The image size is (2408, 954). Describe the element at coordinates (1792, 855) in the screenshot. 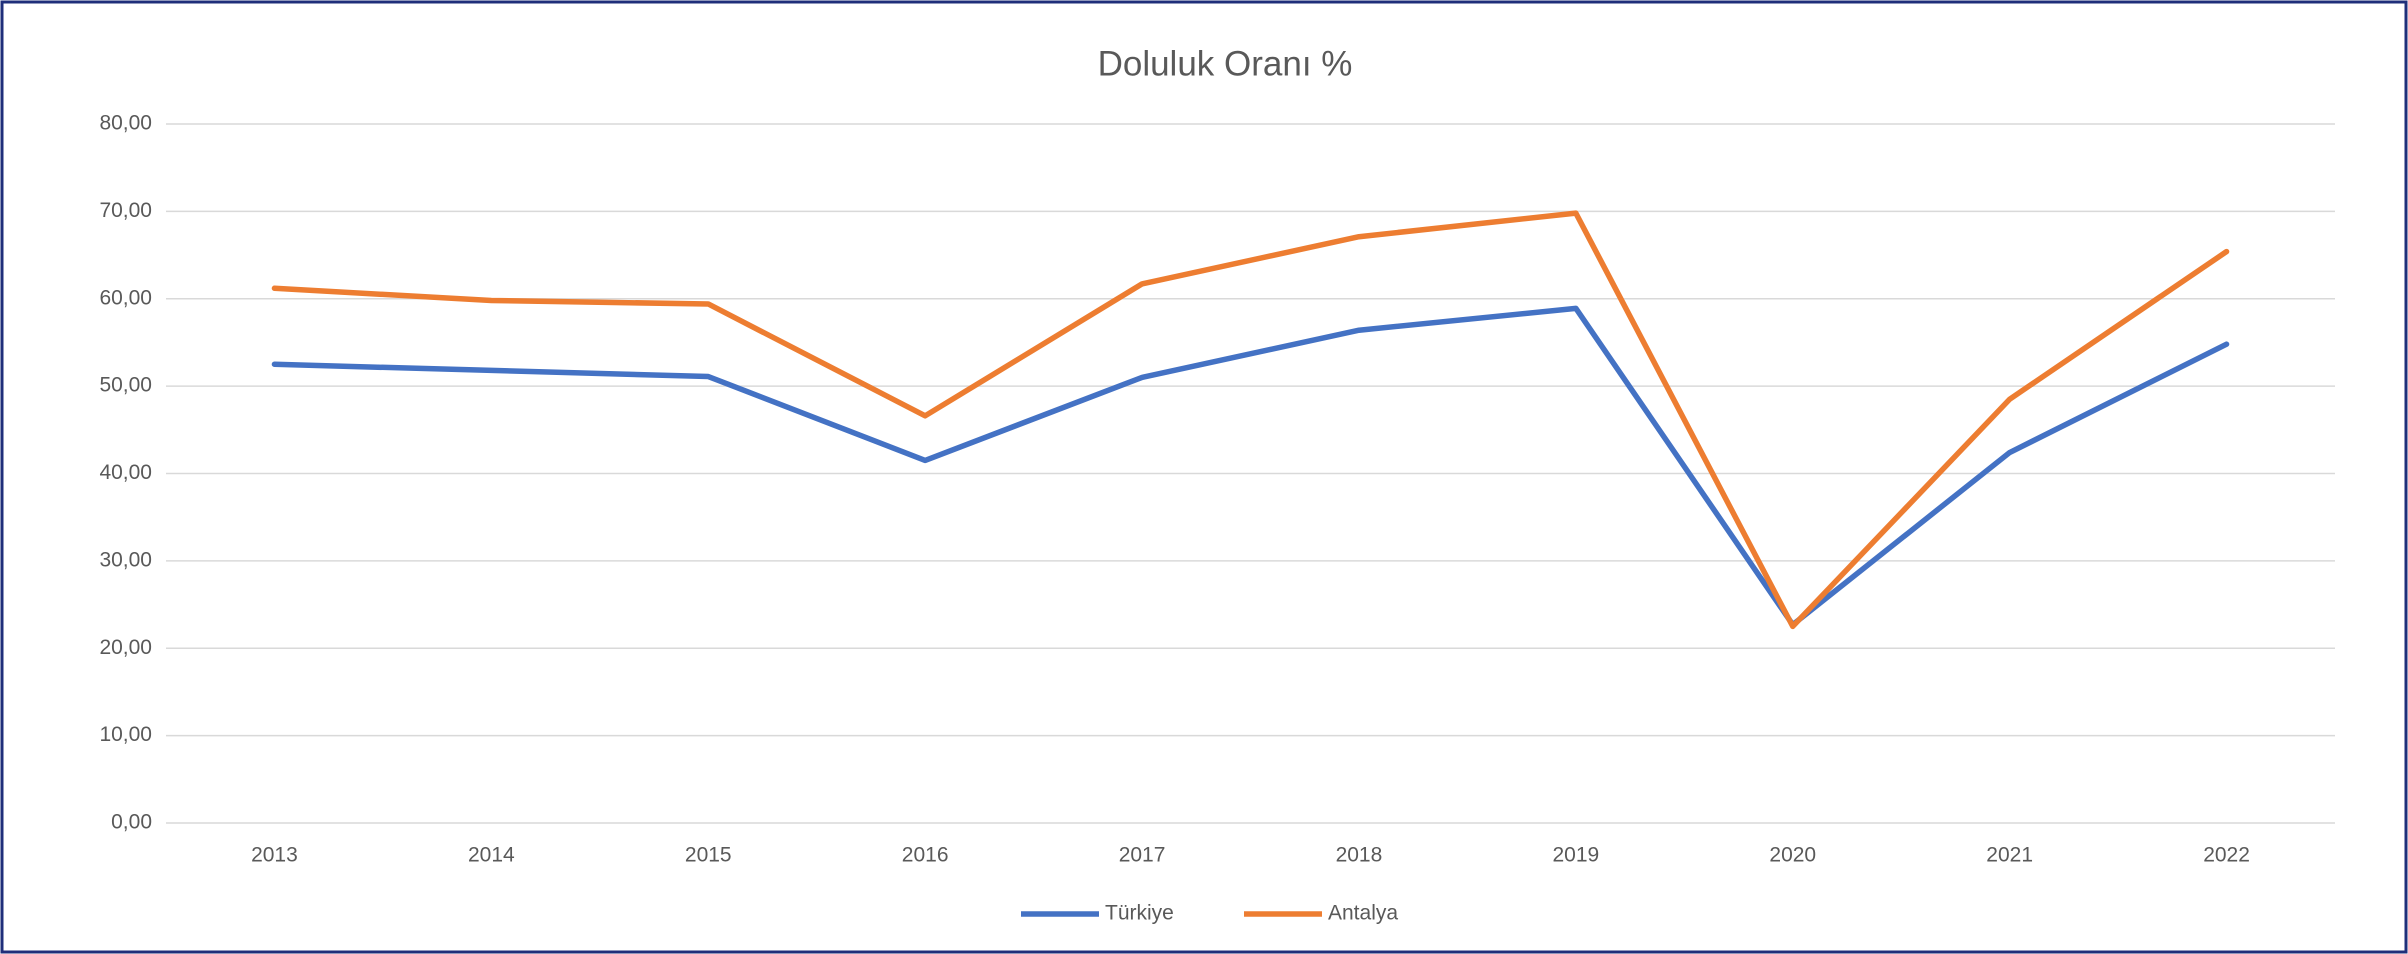

I see `x-tick-label: 2020` at that location.